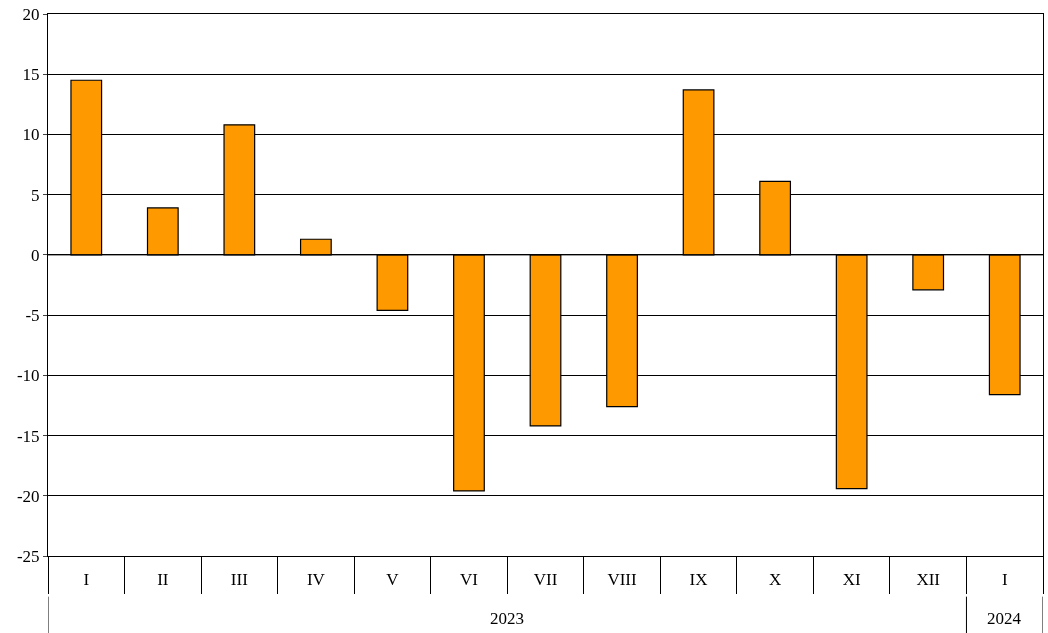  Describe the element at coordinates (31, 75) in the screenshot. I see `y-tick-label: 15` at that location.